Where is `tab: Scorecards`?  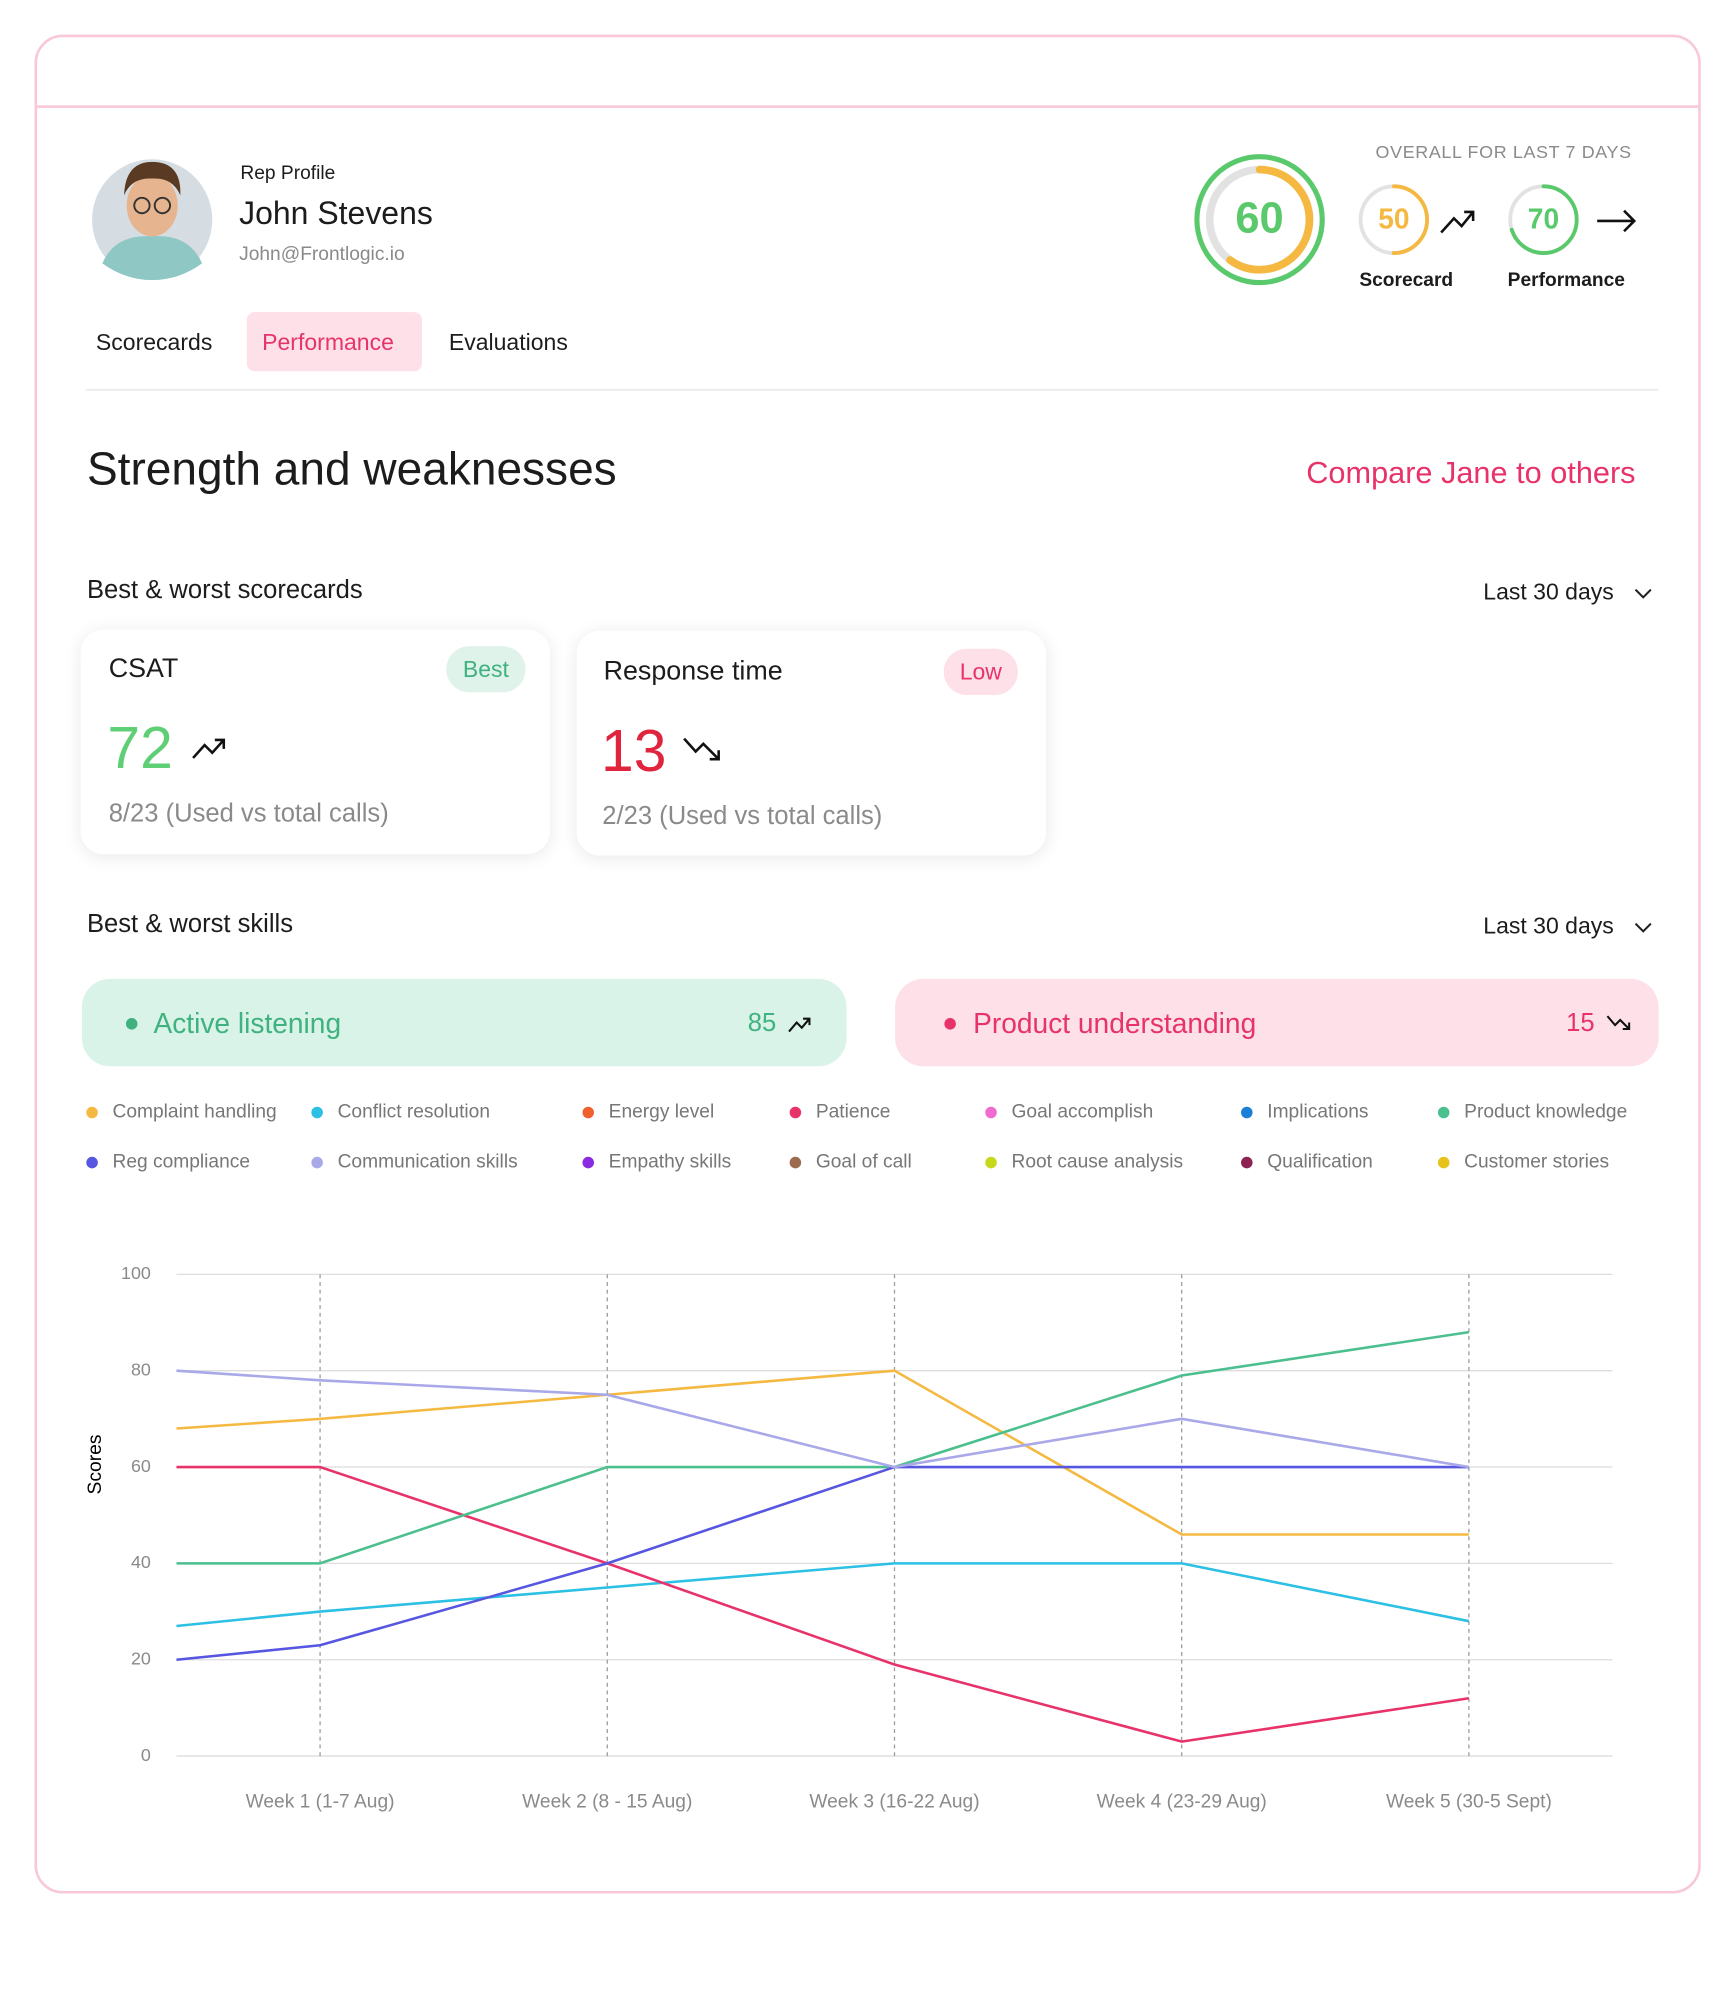 tab: Scorecards is located at coordinates (154, 342).